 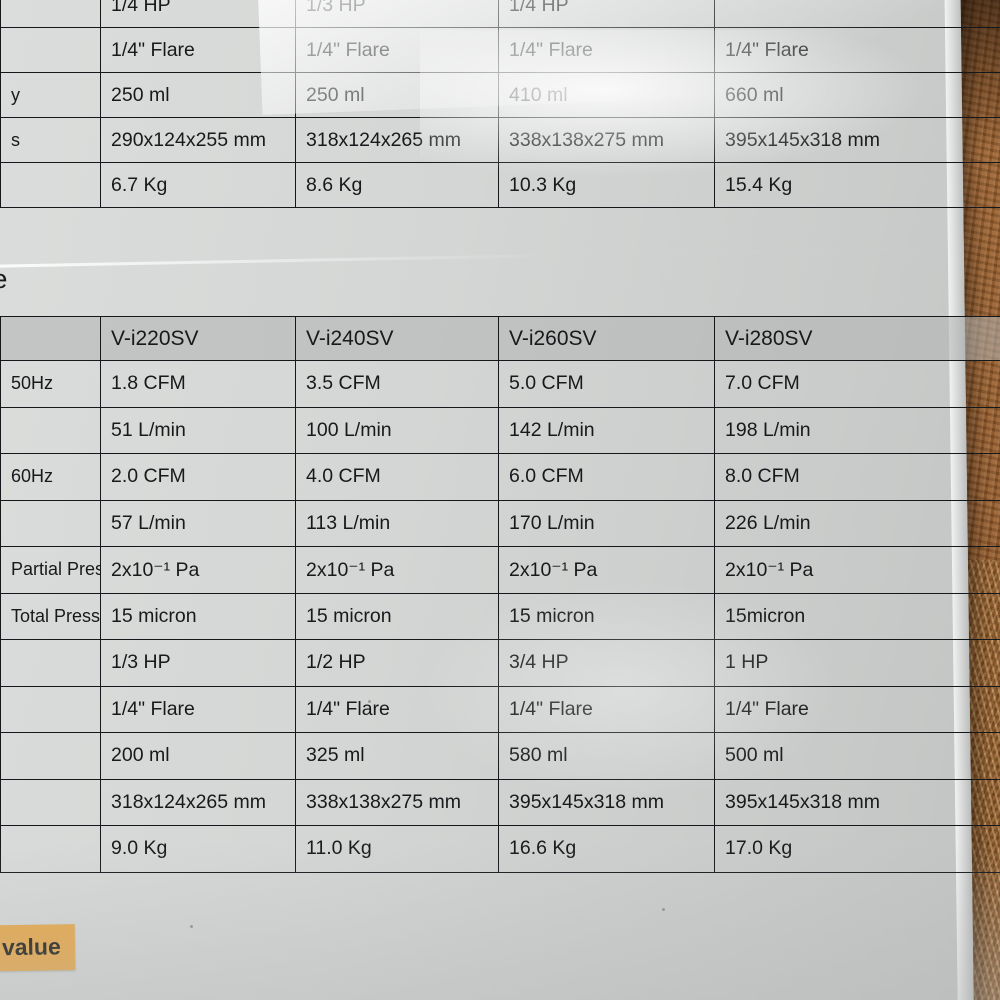 I want to click on cell: 1 HP, so click(x=857, y=663).